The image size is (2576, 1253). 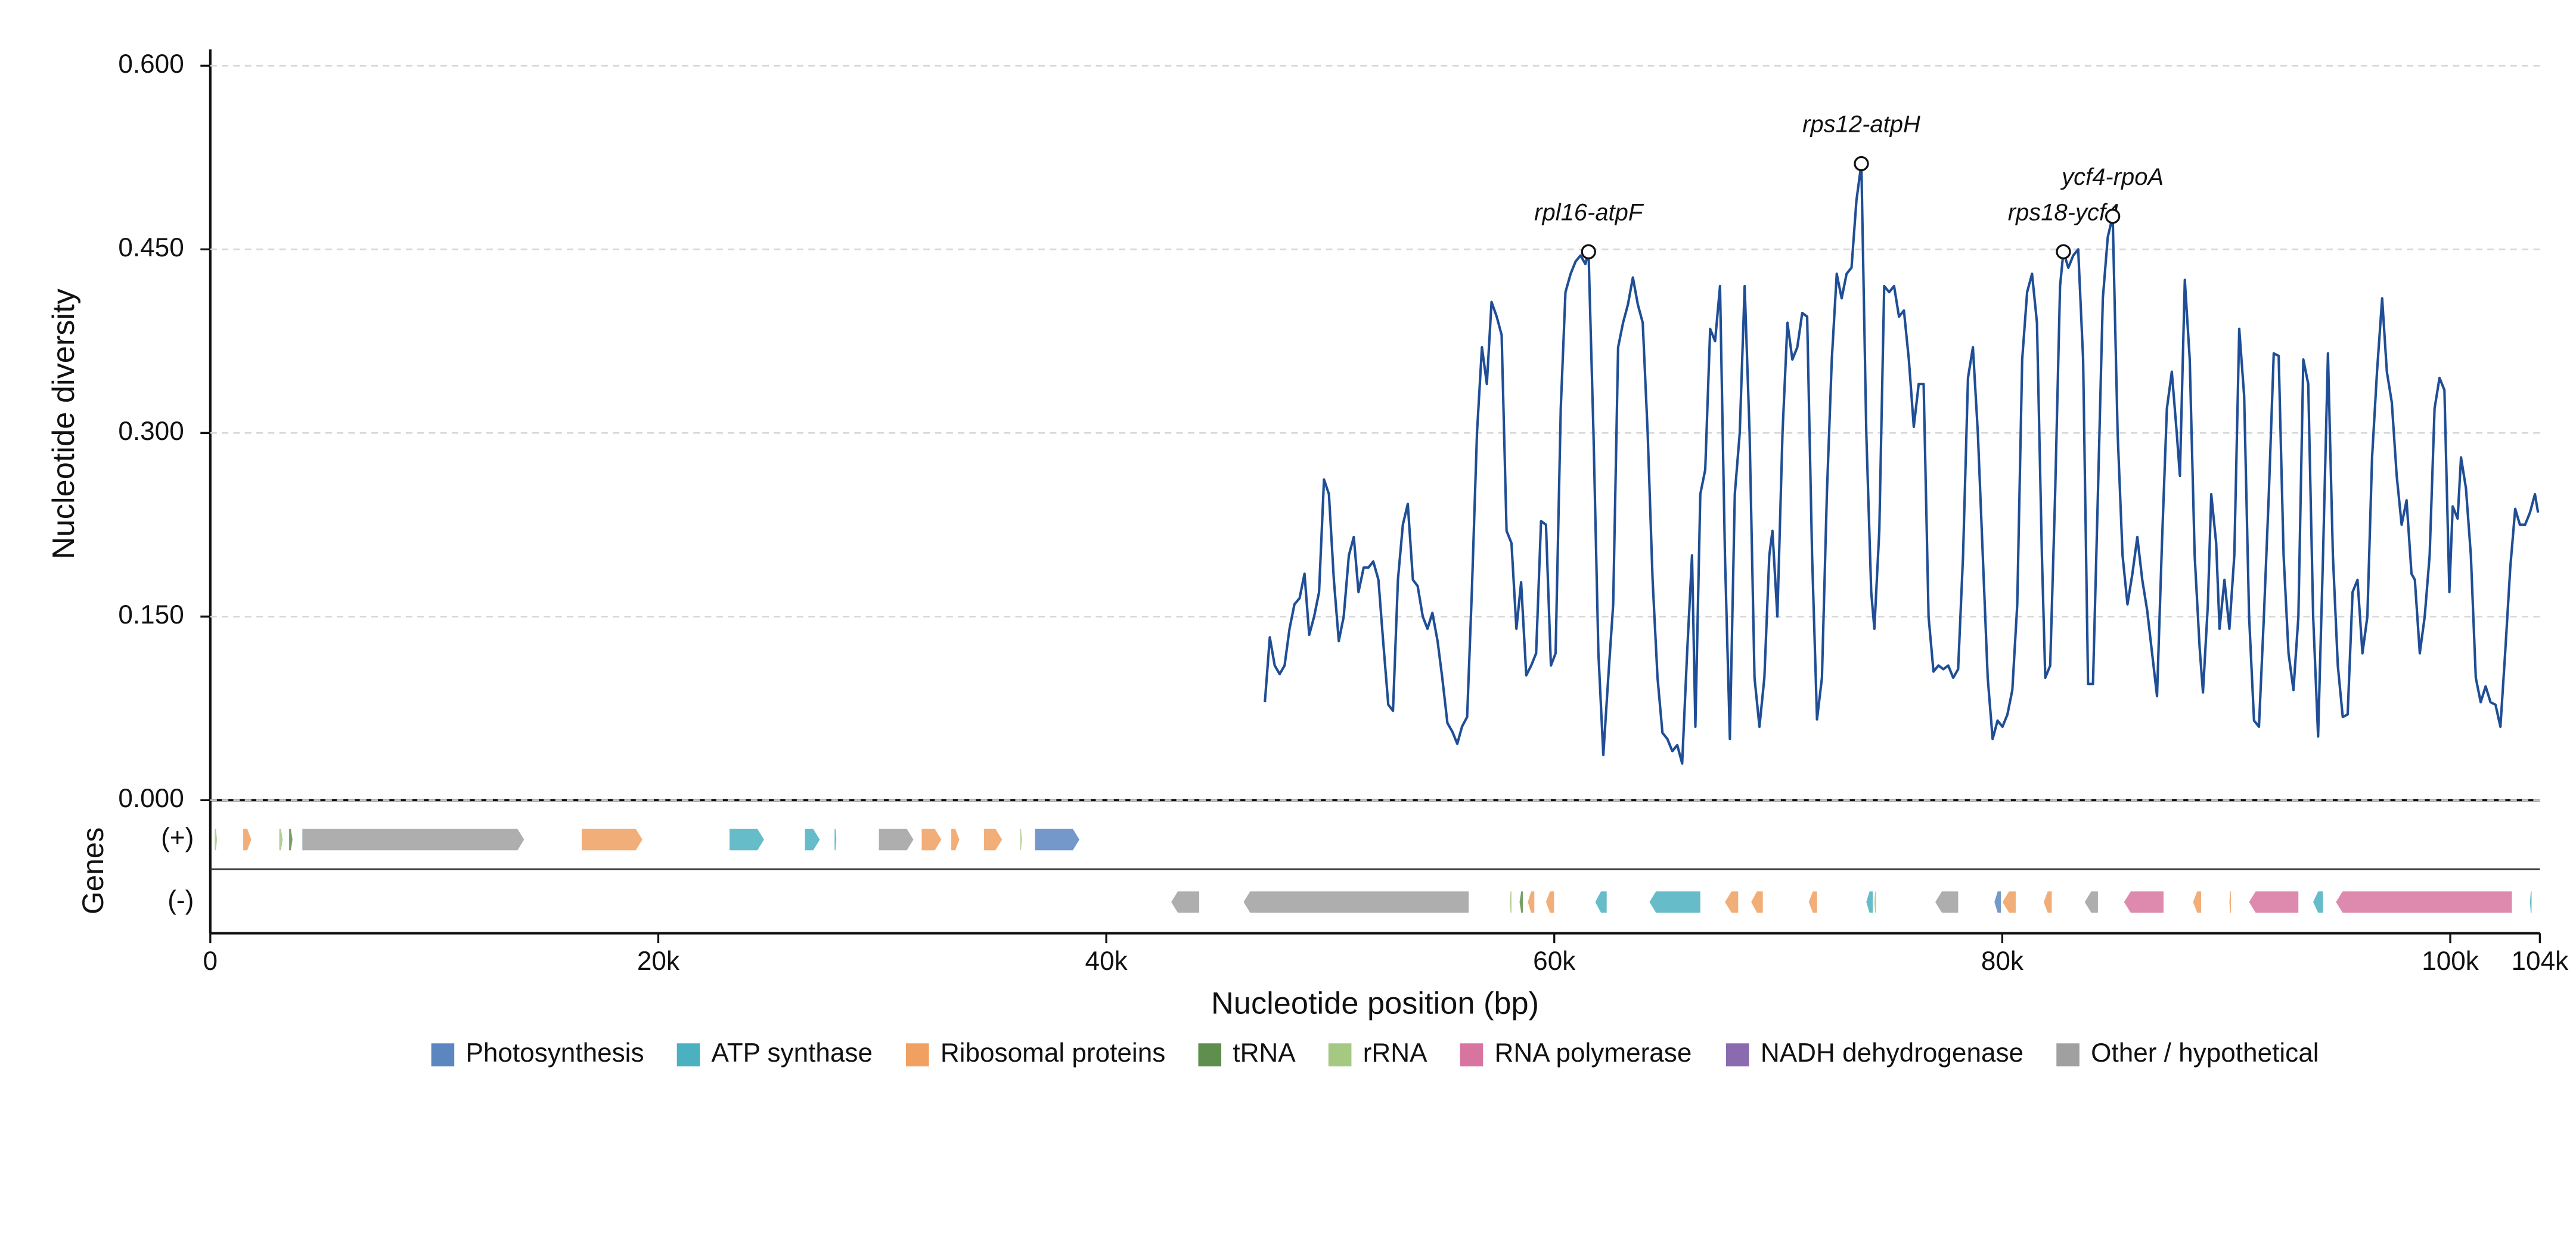 What do you see at coordinates (151, 798) in the screenshot?
I see `y-tick-label: 0.000` at bounding box center [151, 798].